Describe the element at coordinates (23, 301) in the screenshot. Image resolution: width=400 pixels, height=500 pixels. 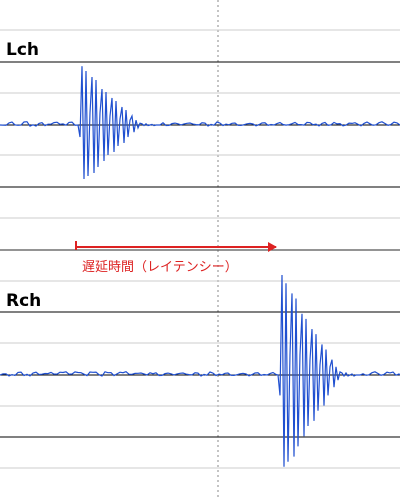
I see `rch-label: Rch` at that location.